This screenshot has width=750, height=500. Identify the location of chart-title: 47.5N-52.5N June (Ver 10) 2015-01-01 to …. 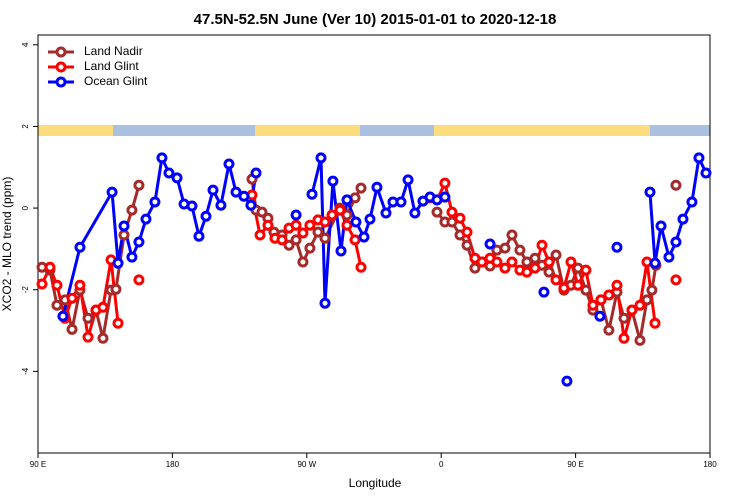
(375, 19).